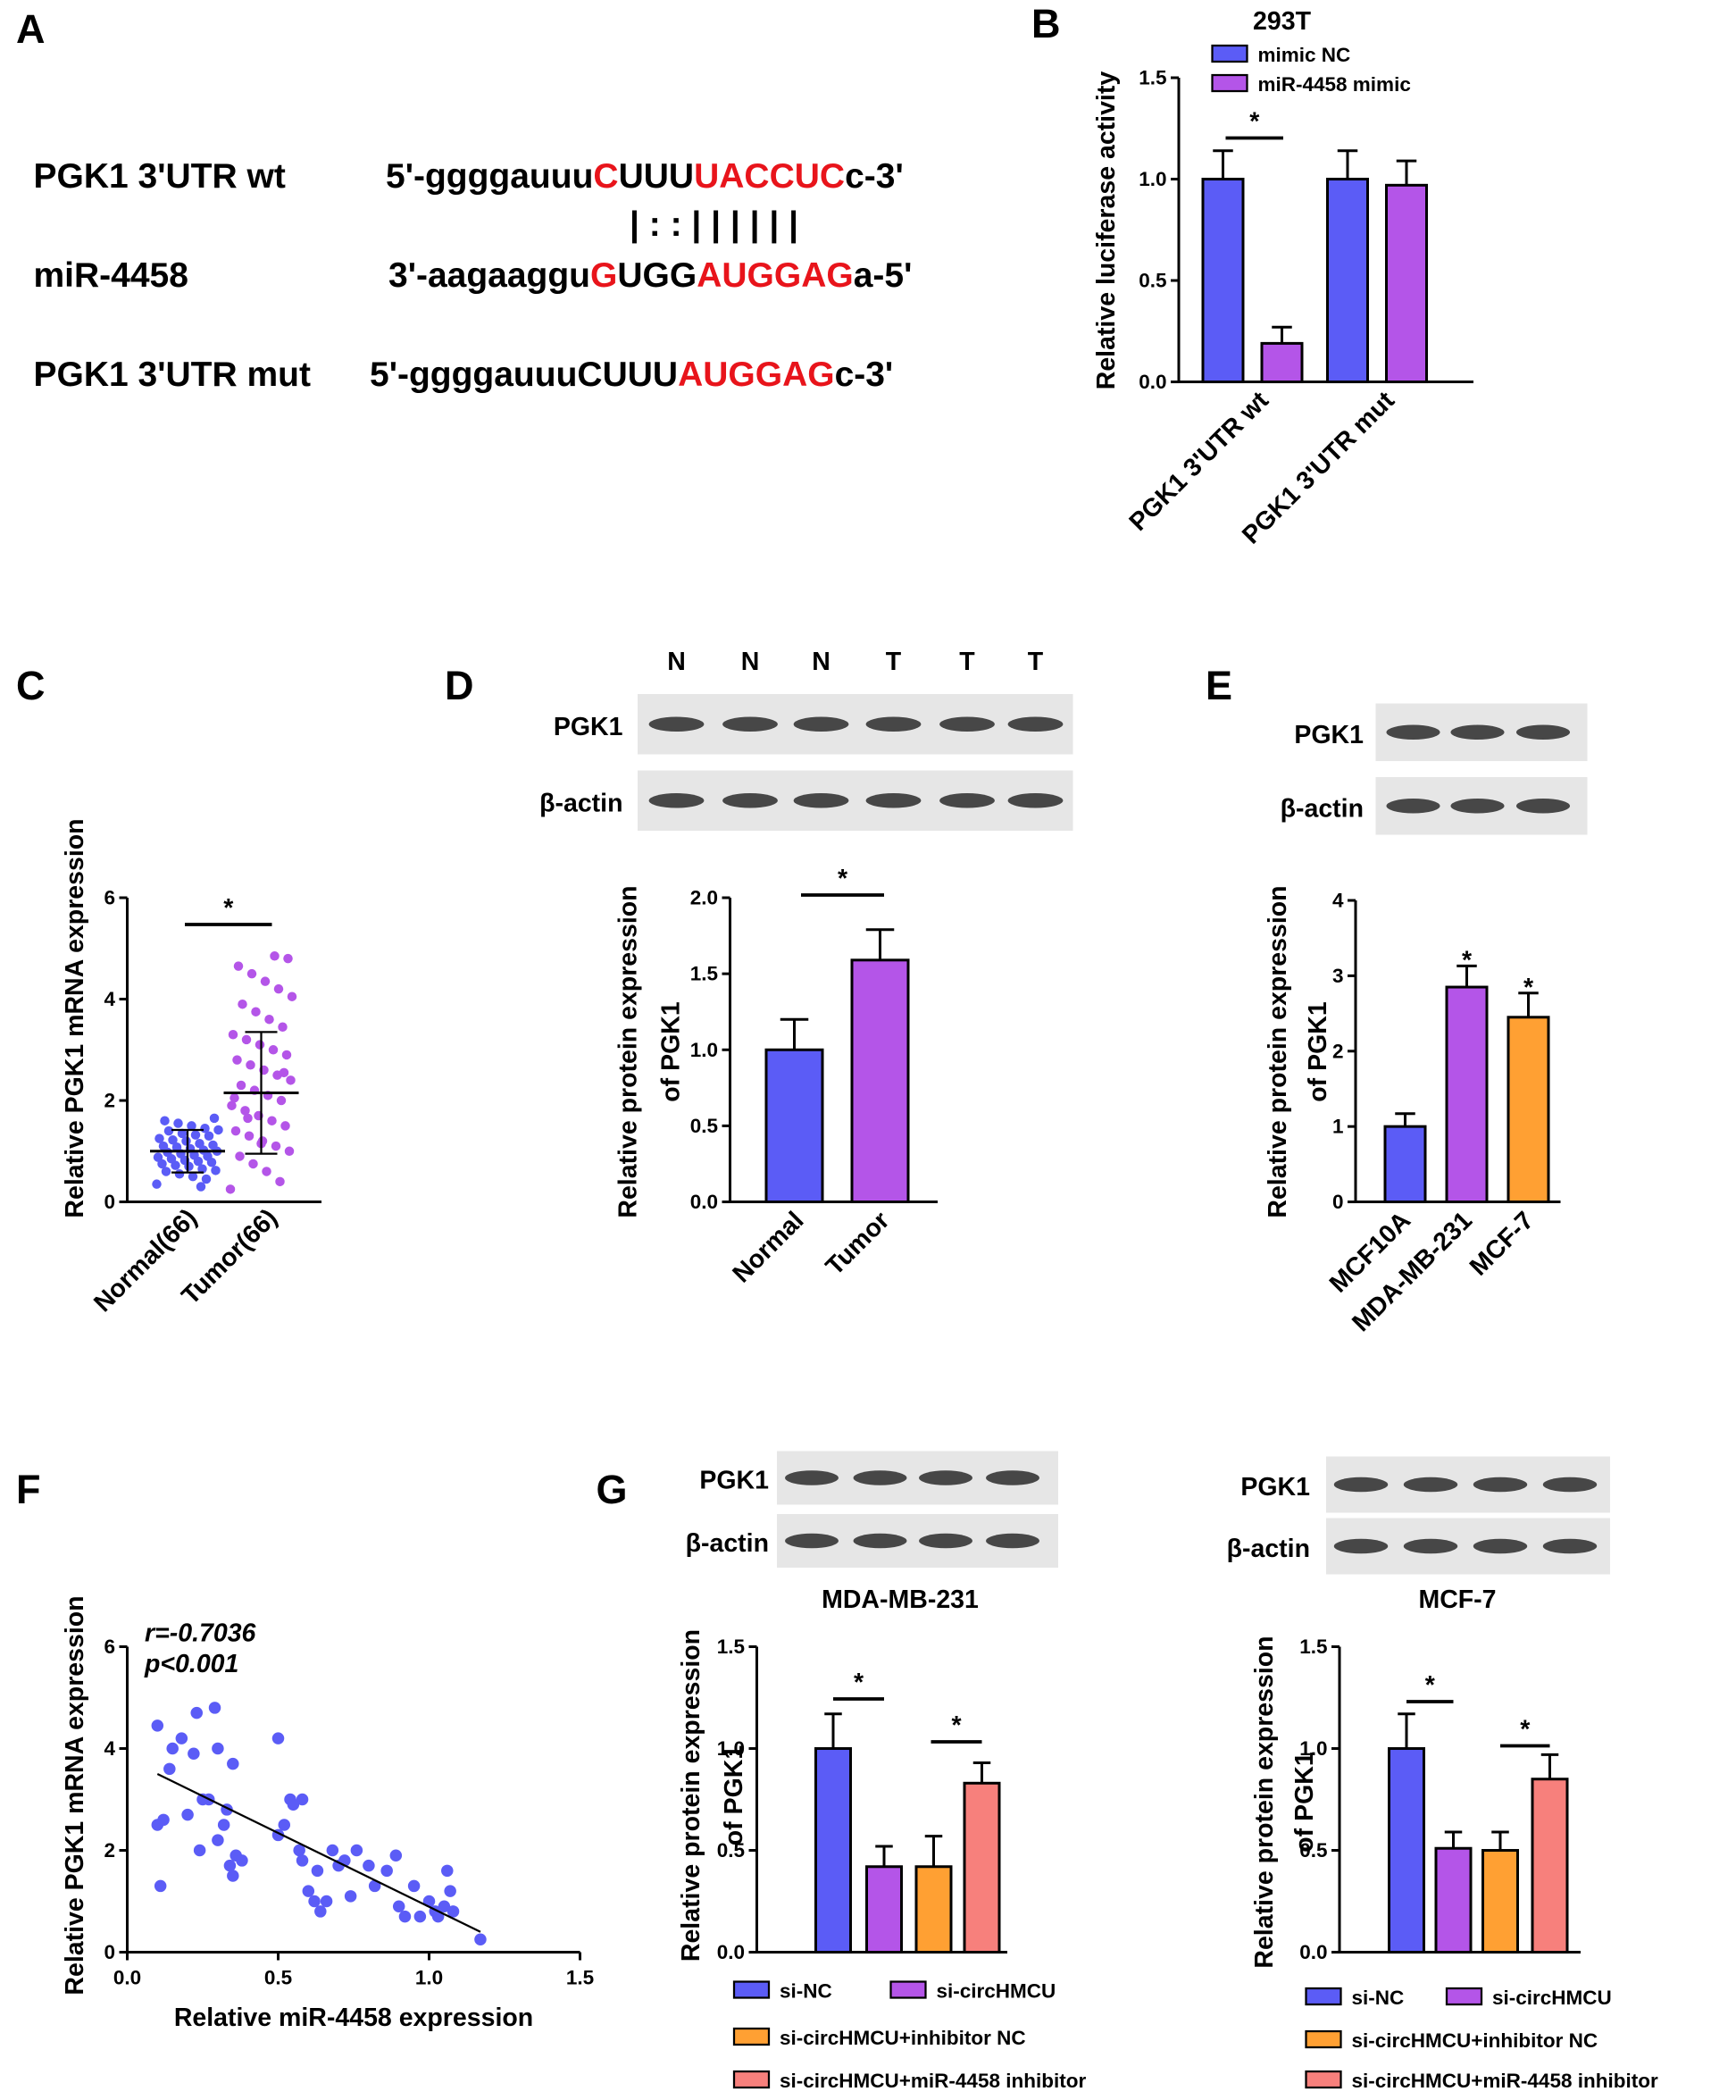 The width and height of the screenshot is (1736, 2100). I want to click on sequence: 3'-aagaagguGUGGAUGGAGa-5', so click(650, 275).